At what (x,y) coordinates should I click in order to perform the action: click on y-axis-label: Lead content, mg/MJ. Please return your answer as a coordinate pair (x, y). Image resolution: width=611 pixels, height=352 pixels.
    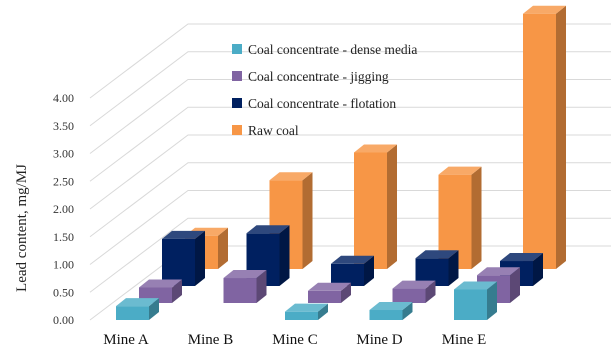
    Looking at the image, I should click on (22, 228).